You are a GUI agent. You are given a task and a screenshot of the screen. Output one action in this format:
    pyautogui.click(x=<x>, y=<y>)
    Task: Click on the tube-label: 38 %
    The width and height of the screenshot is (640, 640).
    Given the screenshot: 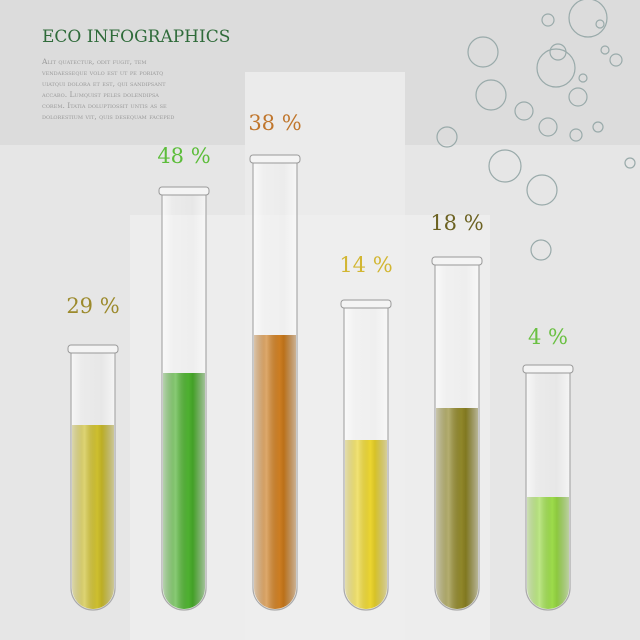 What is the action you would take?
    pyautogui.click(x=274, y=123)
    